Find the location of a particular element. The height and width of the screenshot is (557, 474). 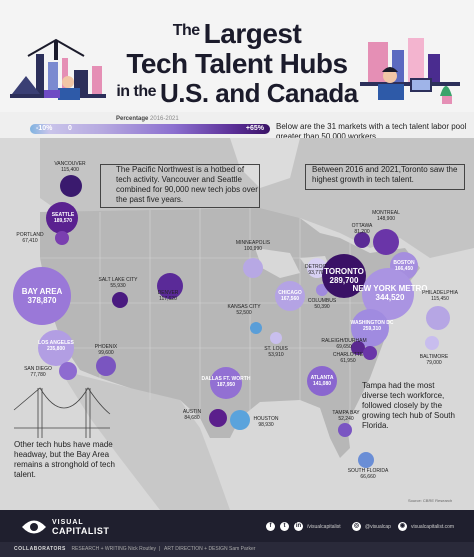

label-tampa-bay: TAMPA BAY 52,240 is located at coordinates (346, 416).